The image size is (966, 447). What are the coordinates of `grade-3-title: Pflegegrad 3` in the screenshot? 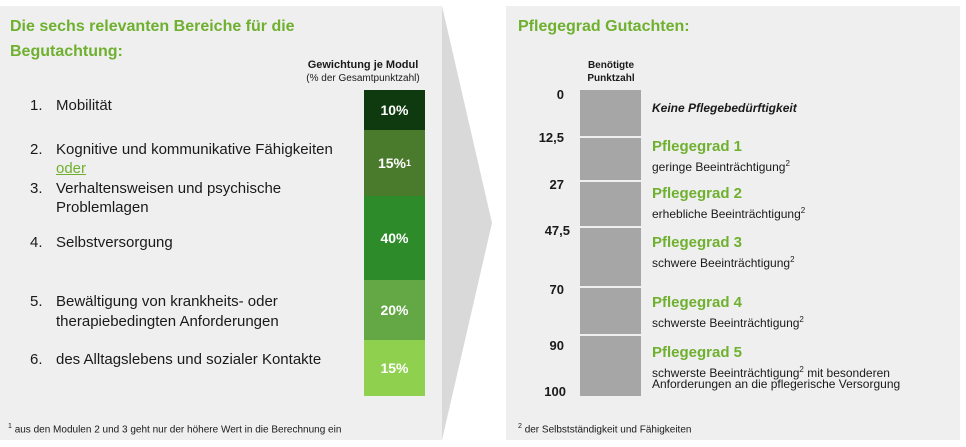 It's located at (697, 242).